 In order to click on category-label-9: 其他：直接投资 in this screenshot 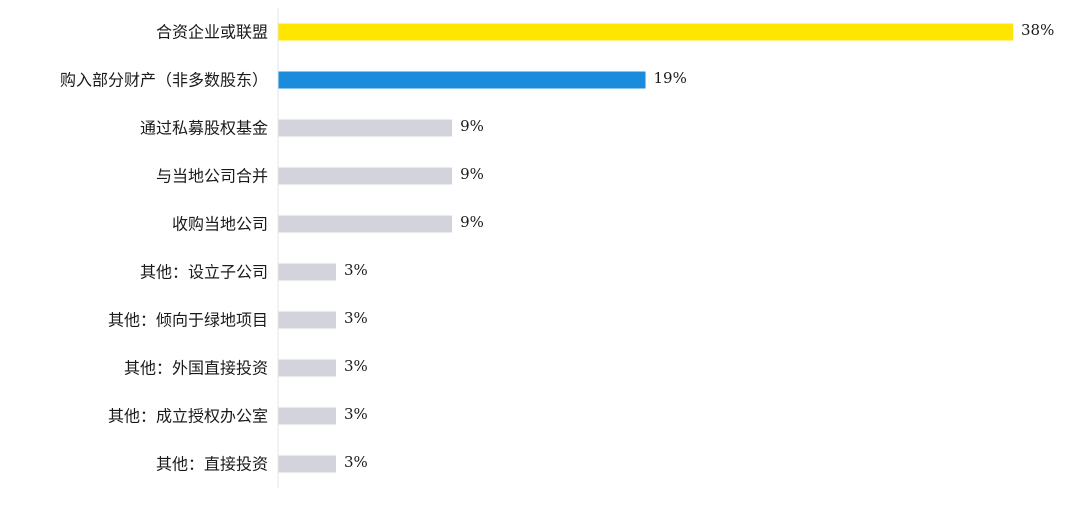, I will do `click(212, 464)`.